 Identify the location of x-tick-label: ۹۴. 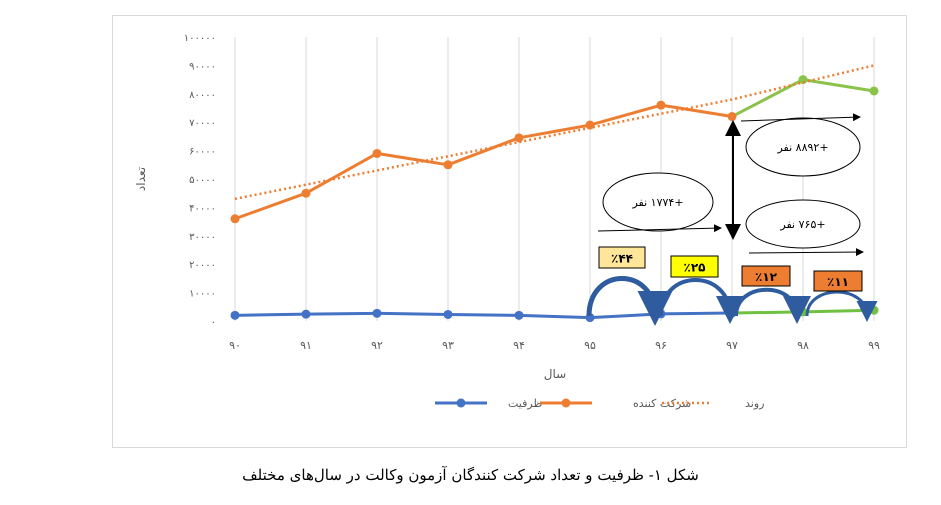
(519, 345).